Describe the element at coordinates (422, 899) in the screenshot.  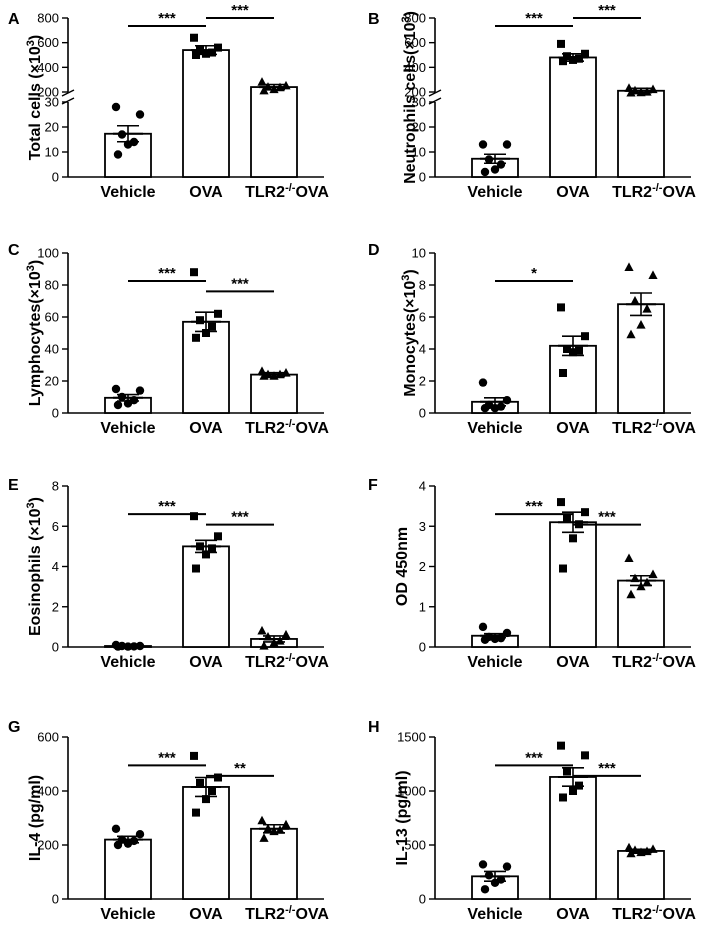
I see `y-tick-label: 0` at that location.